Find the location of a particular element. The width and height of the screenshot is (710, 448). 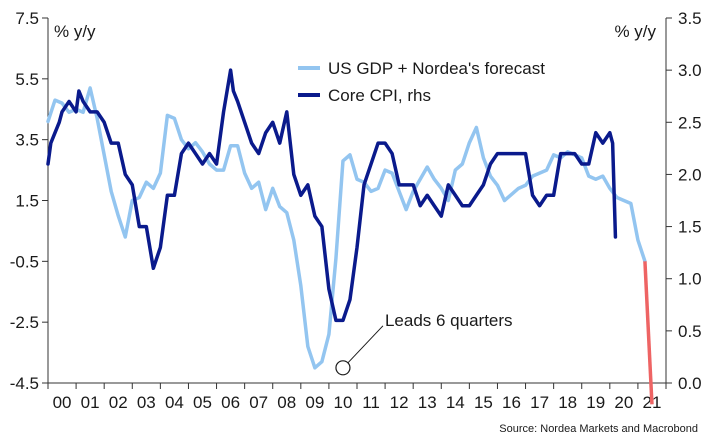

left-tick-label: -0.5 is located at coordinates (24, 261).